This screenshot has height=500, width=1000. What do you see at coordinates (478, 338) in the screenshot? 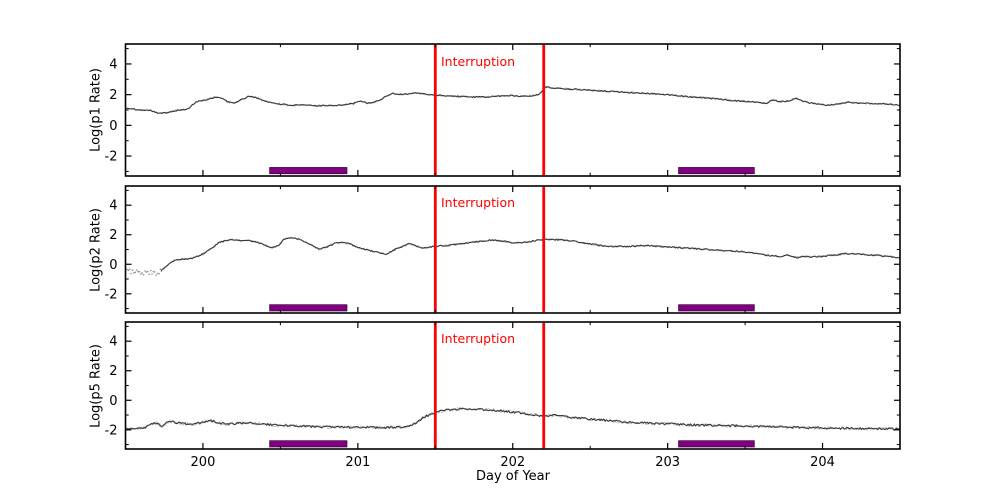
I see `interruption-label-p5: Interruption` at bounding box center [478, 338].